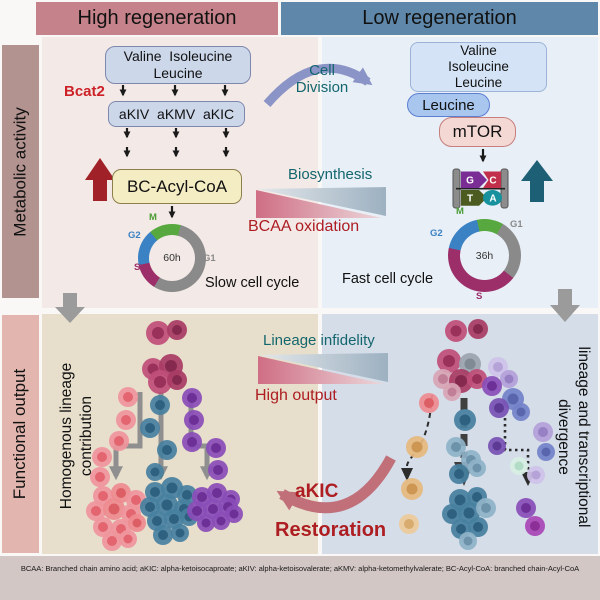 The image size is (600, 600). I want to click on fast-cell-cycle-label: Fast cell cycle, so click(388, 279).